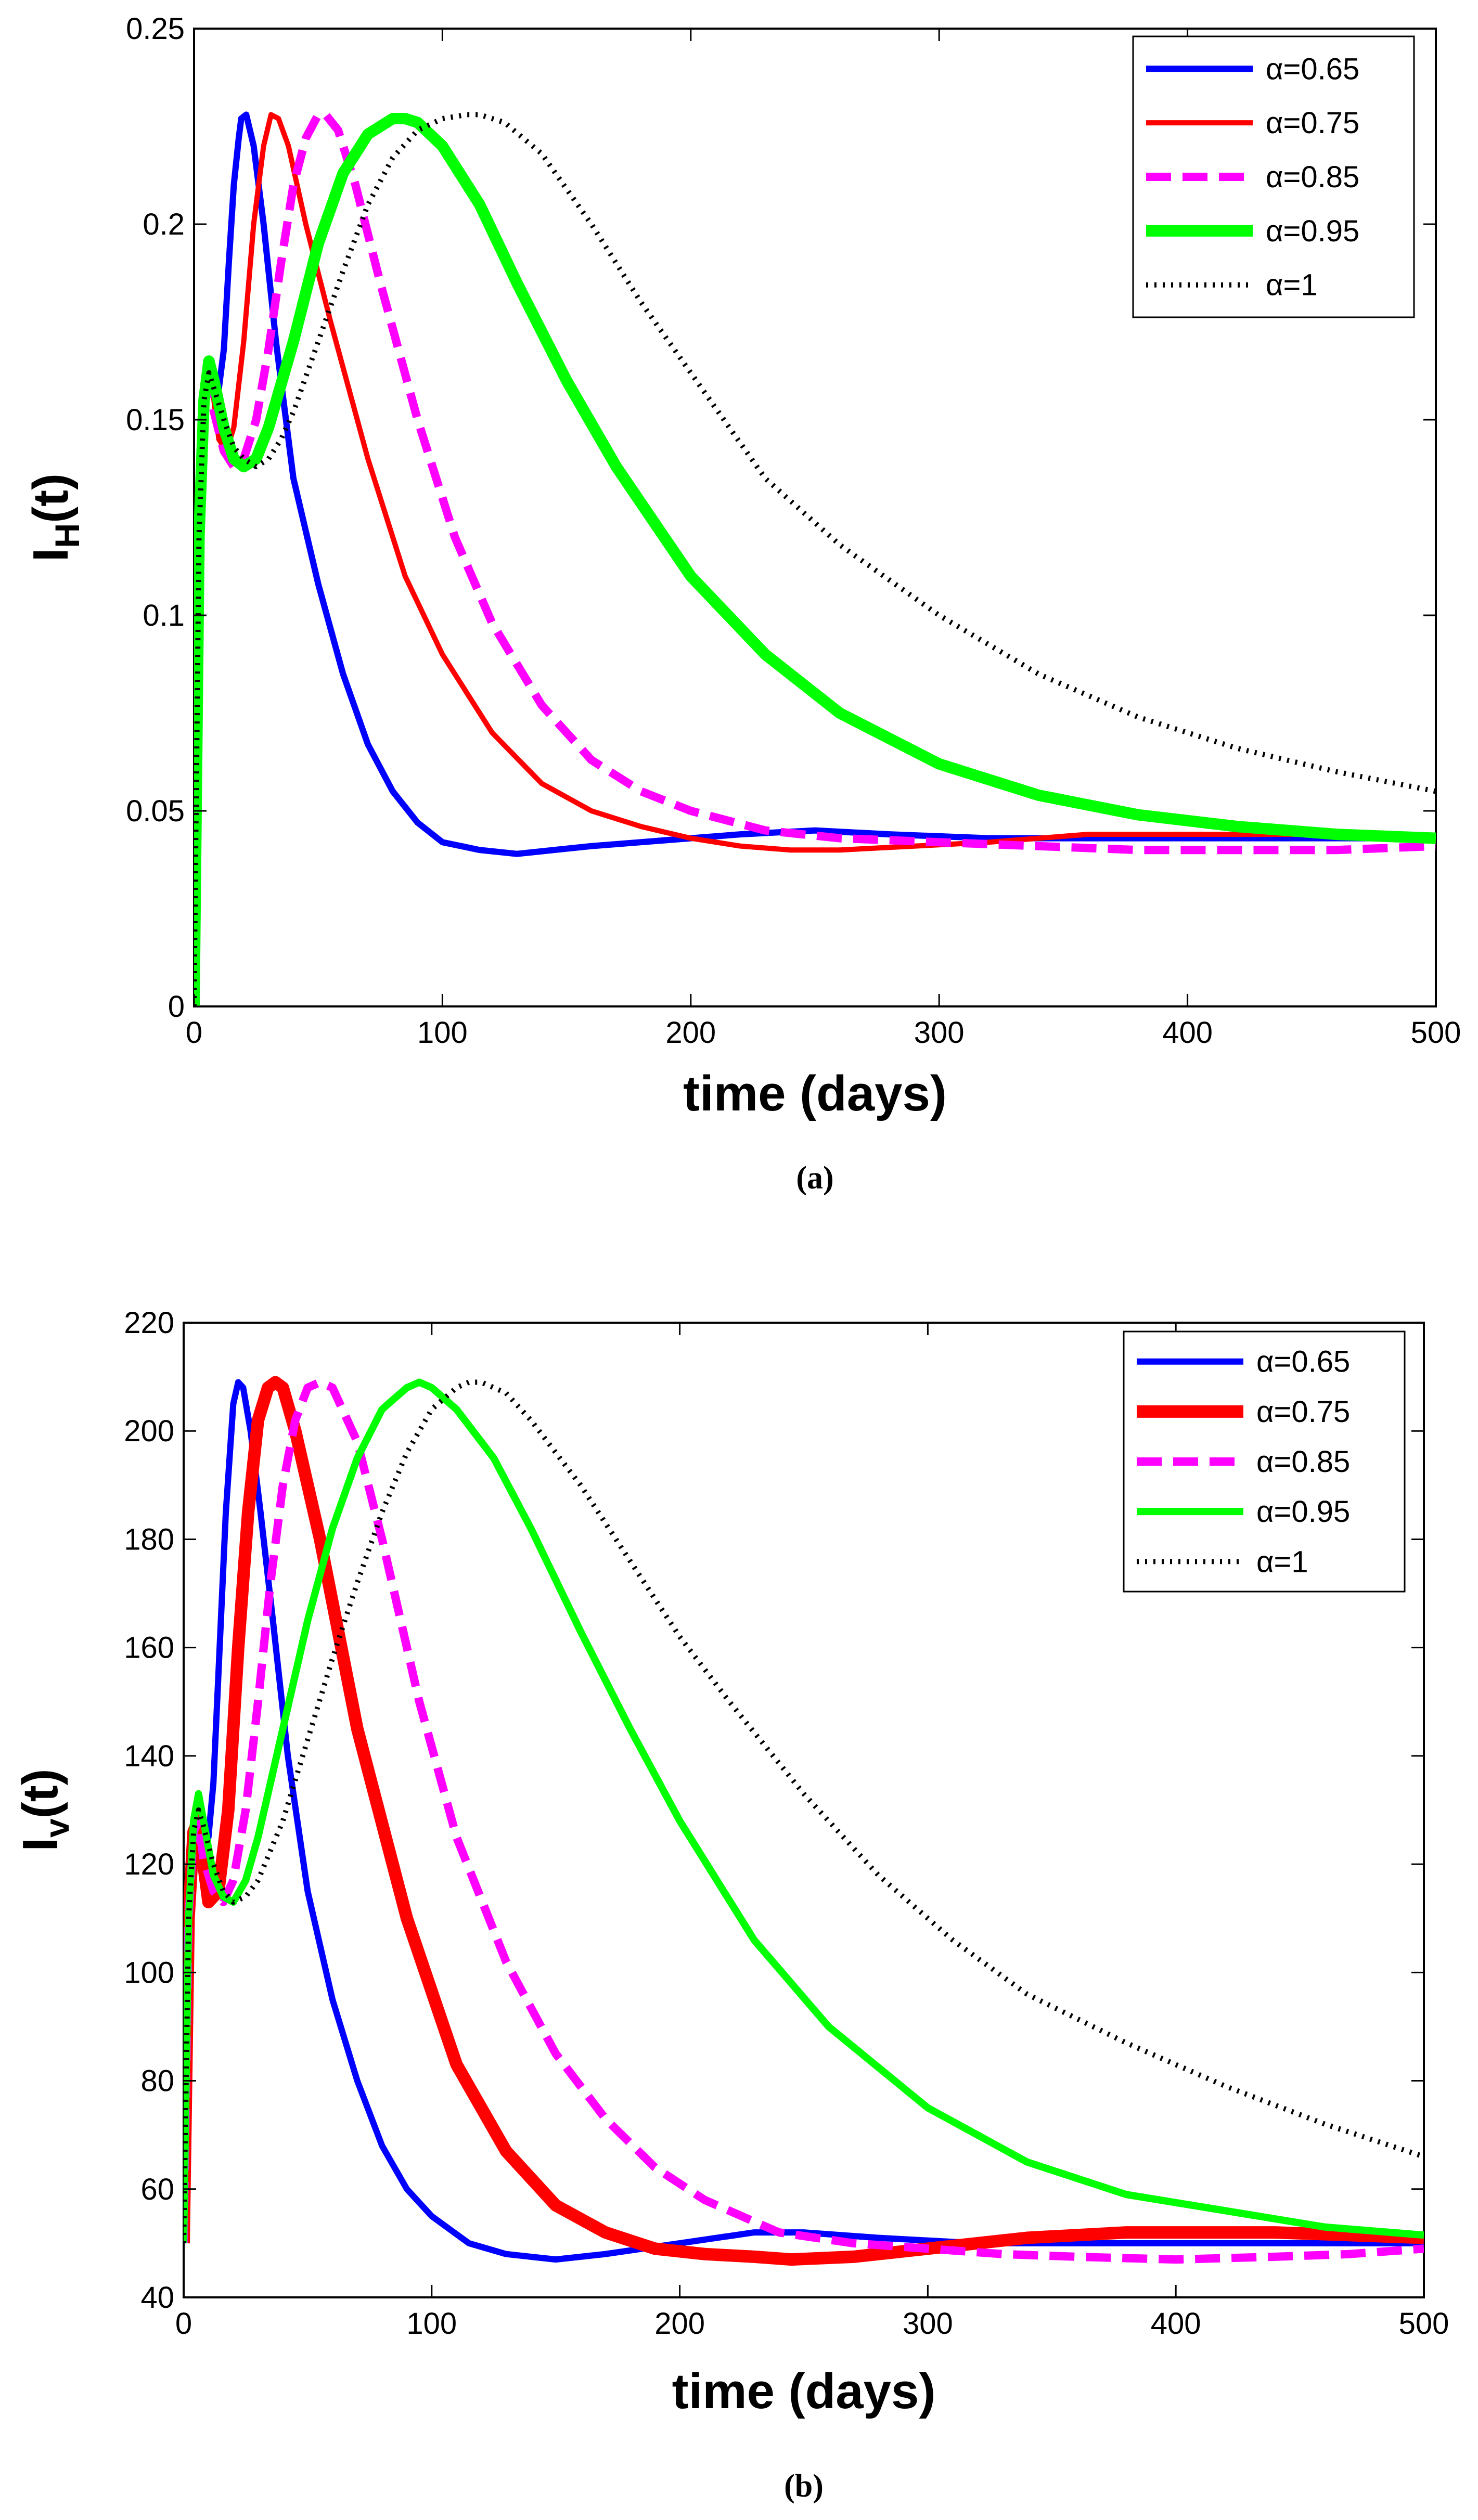 This screenshot has height=2520, width=1478. Describe the element at coordinates (155, 29) in the screenshot. I see `y-tick-label: 0.25` at that location.